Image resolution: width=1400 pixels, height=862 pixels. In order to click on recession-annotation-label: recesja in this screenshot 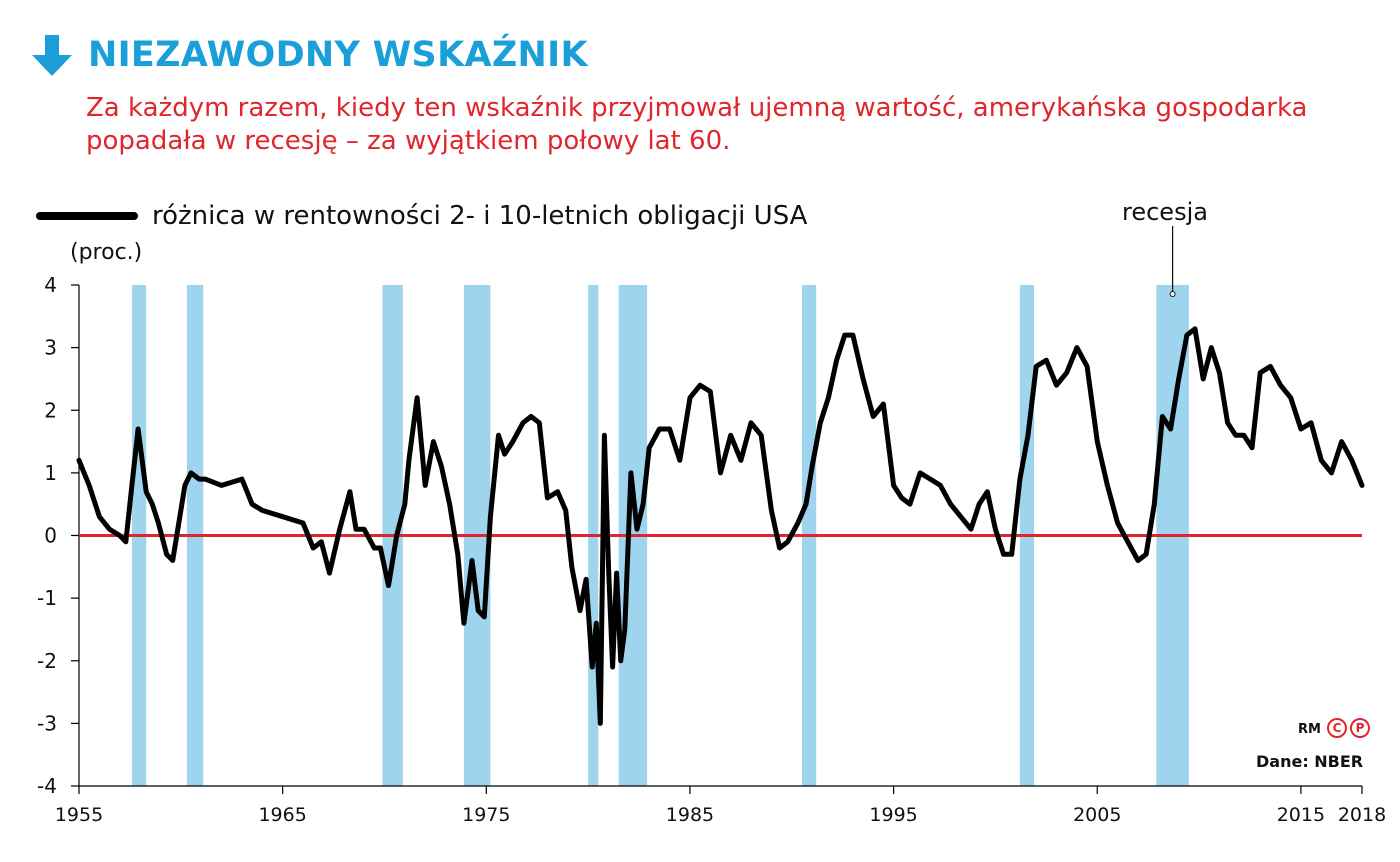, I will do `click(1165, 212)`.